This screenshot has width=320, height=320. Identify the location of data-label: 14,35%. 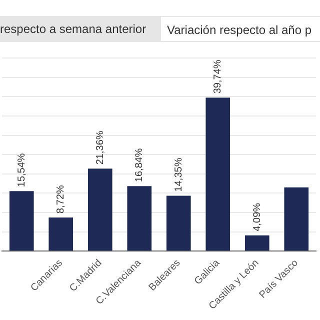
(178, 175).